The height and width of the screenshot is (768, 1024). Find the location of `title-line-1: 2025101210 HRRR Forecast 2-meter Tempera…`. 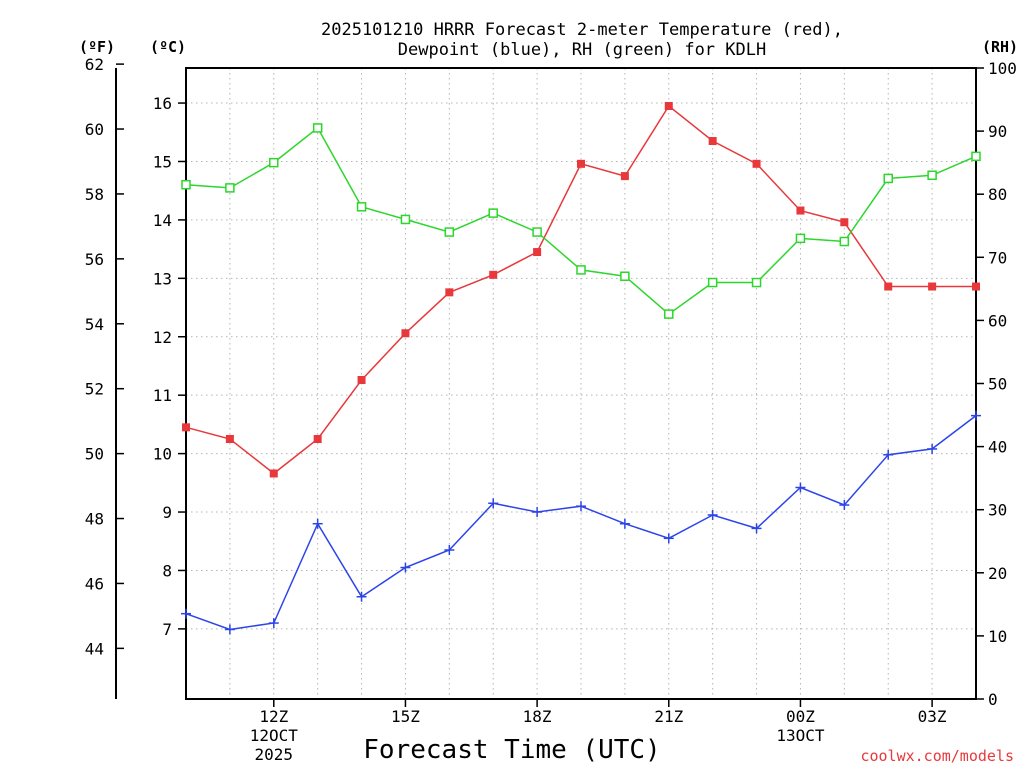

title-line-1: 2025101210 HRRR Forecast 2-meter Tempera… is located at coordinates (582, 30).